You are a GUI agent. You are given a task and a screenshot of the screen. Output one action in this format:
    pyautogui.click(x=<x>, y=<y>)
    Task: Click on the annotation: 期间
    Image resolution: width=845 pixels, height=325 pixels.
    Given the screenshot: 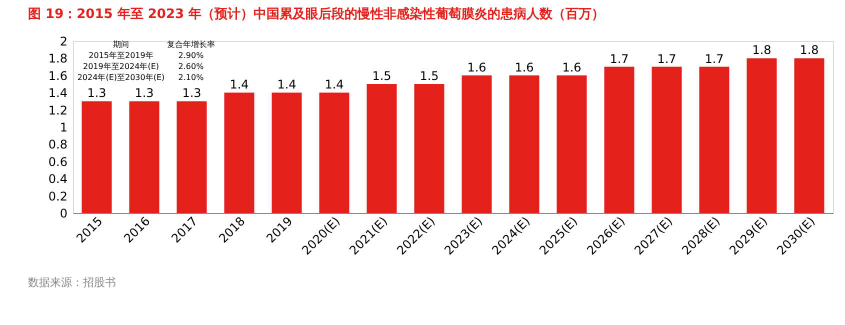 What is the action you would take?
    pyautogui.click(x=121, y=44)
    